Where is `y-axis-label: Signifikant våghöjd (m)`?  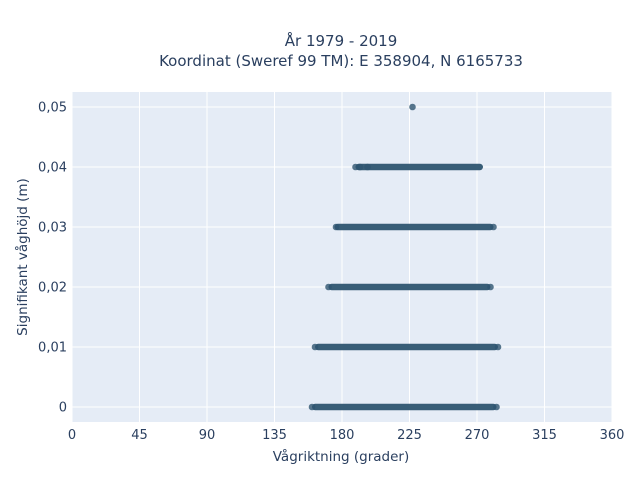 y-axis-label: Signifikant våghöjd (m) is located at coordinates (22, 257).